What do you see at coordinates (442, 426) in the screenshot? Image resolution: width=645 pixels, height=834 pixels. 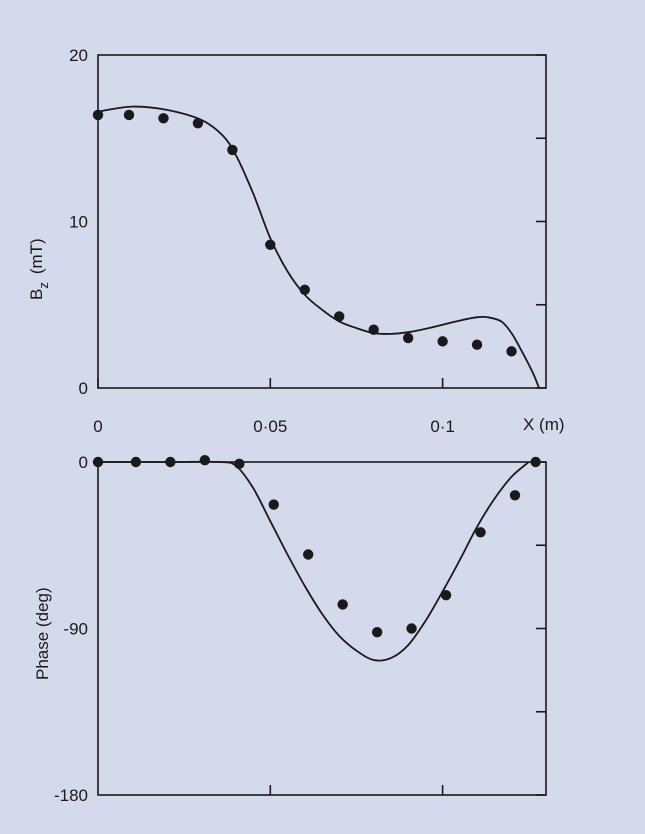 I see `bz-xtick-label: 0·1` at bounding box center [442, 426].